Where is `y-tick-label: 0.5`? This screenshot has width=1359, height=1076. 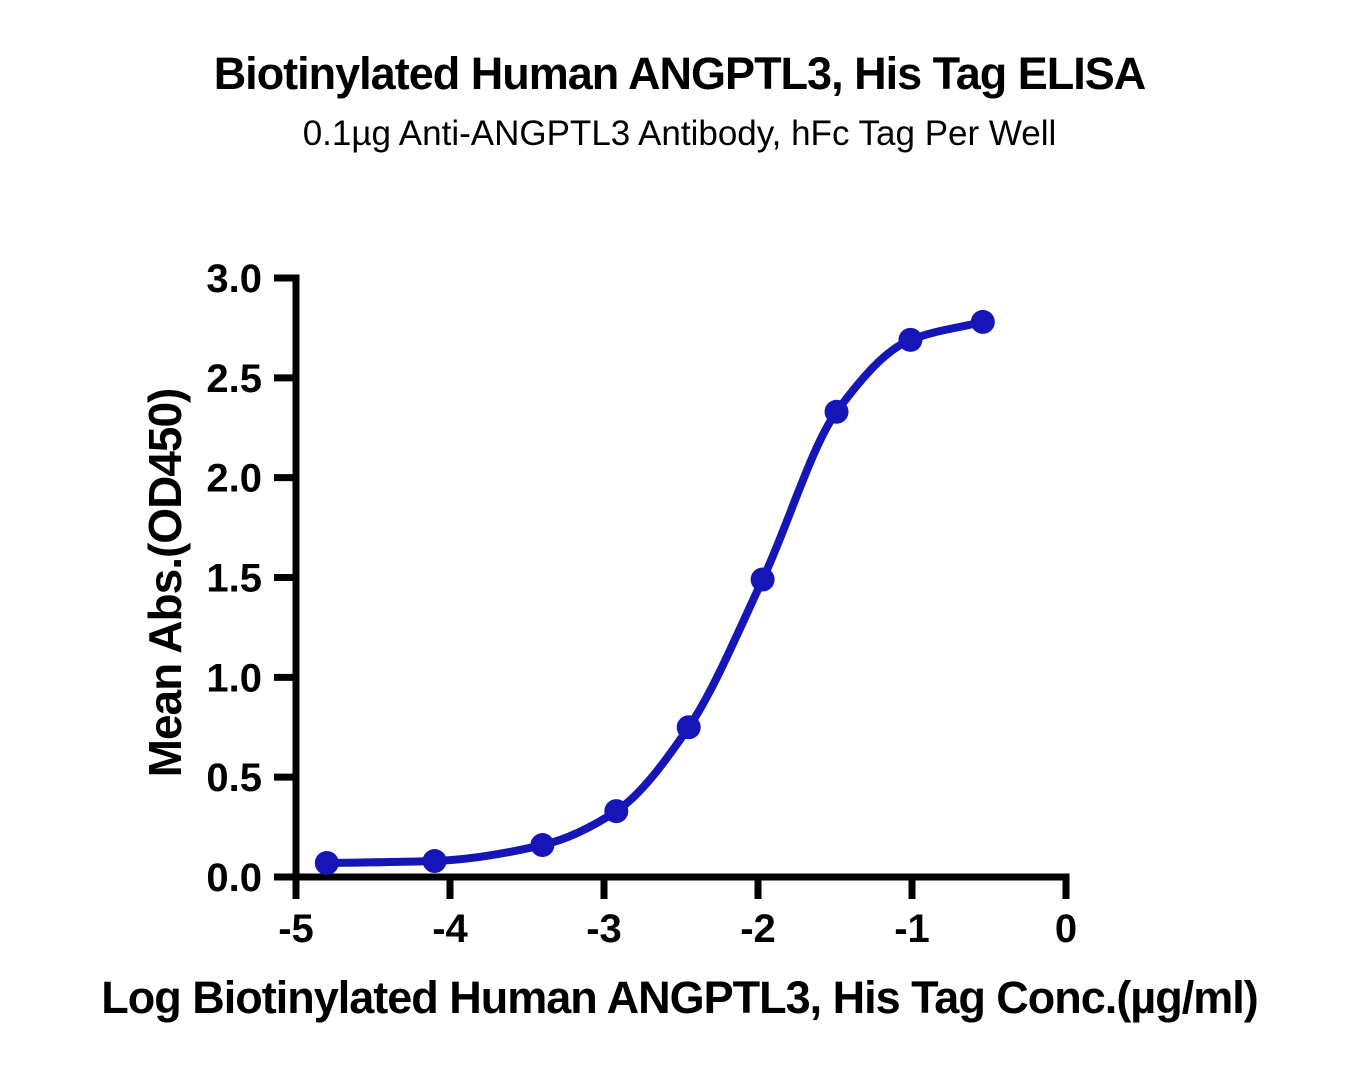 y-tick-label: 0.5 is located at coordinates (234, 778).